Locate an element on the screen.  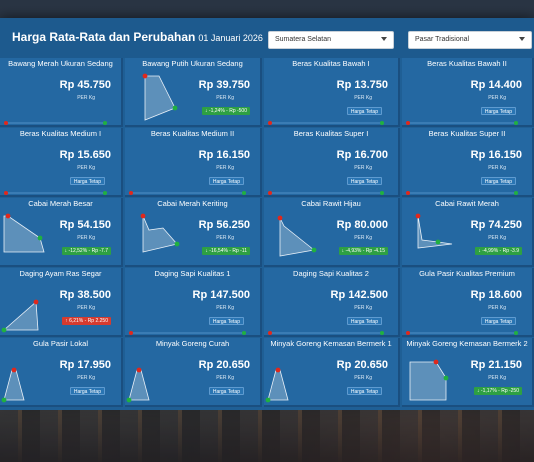
market-select: Pasar Tradisional is located at coordinates (470, 40).